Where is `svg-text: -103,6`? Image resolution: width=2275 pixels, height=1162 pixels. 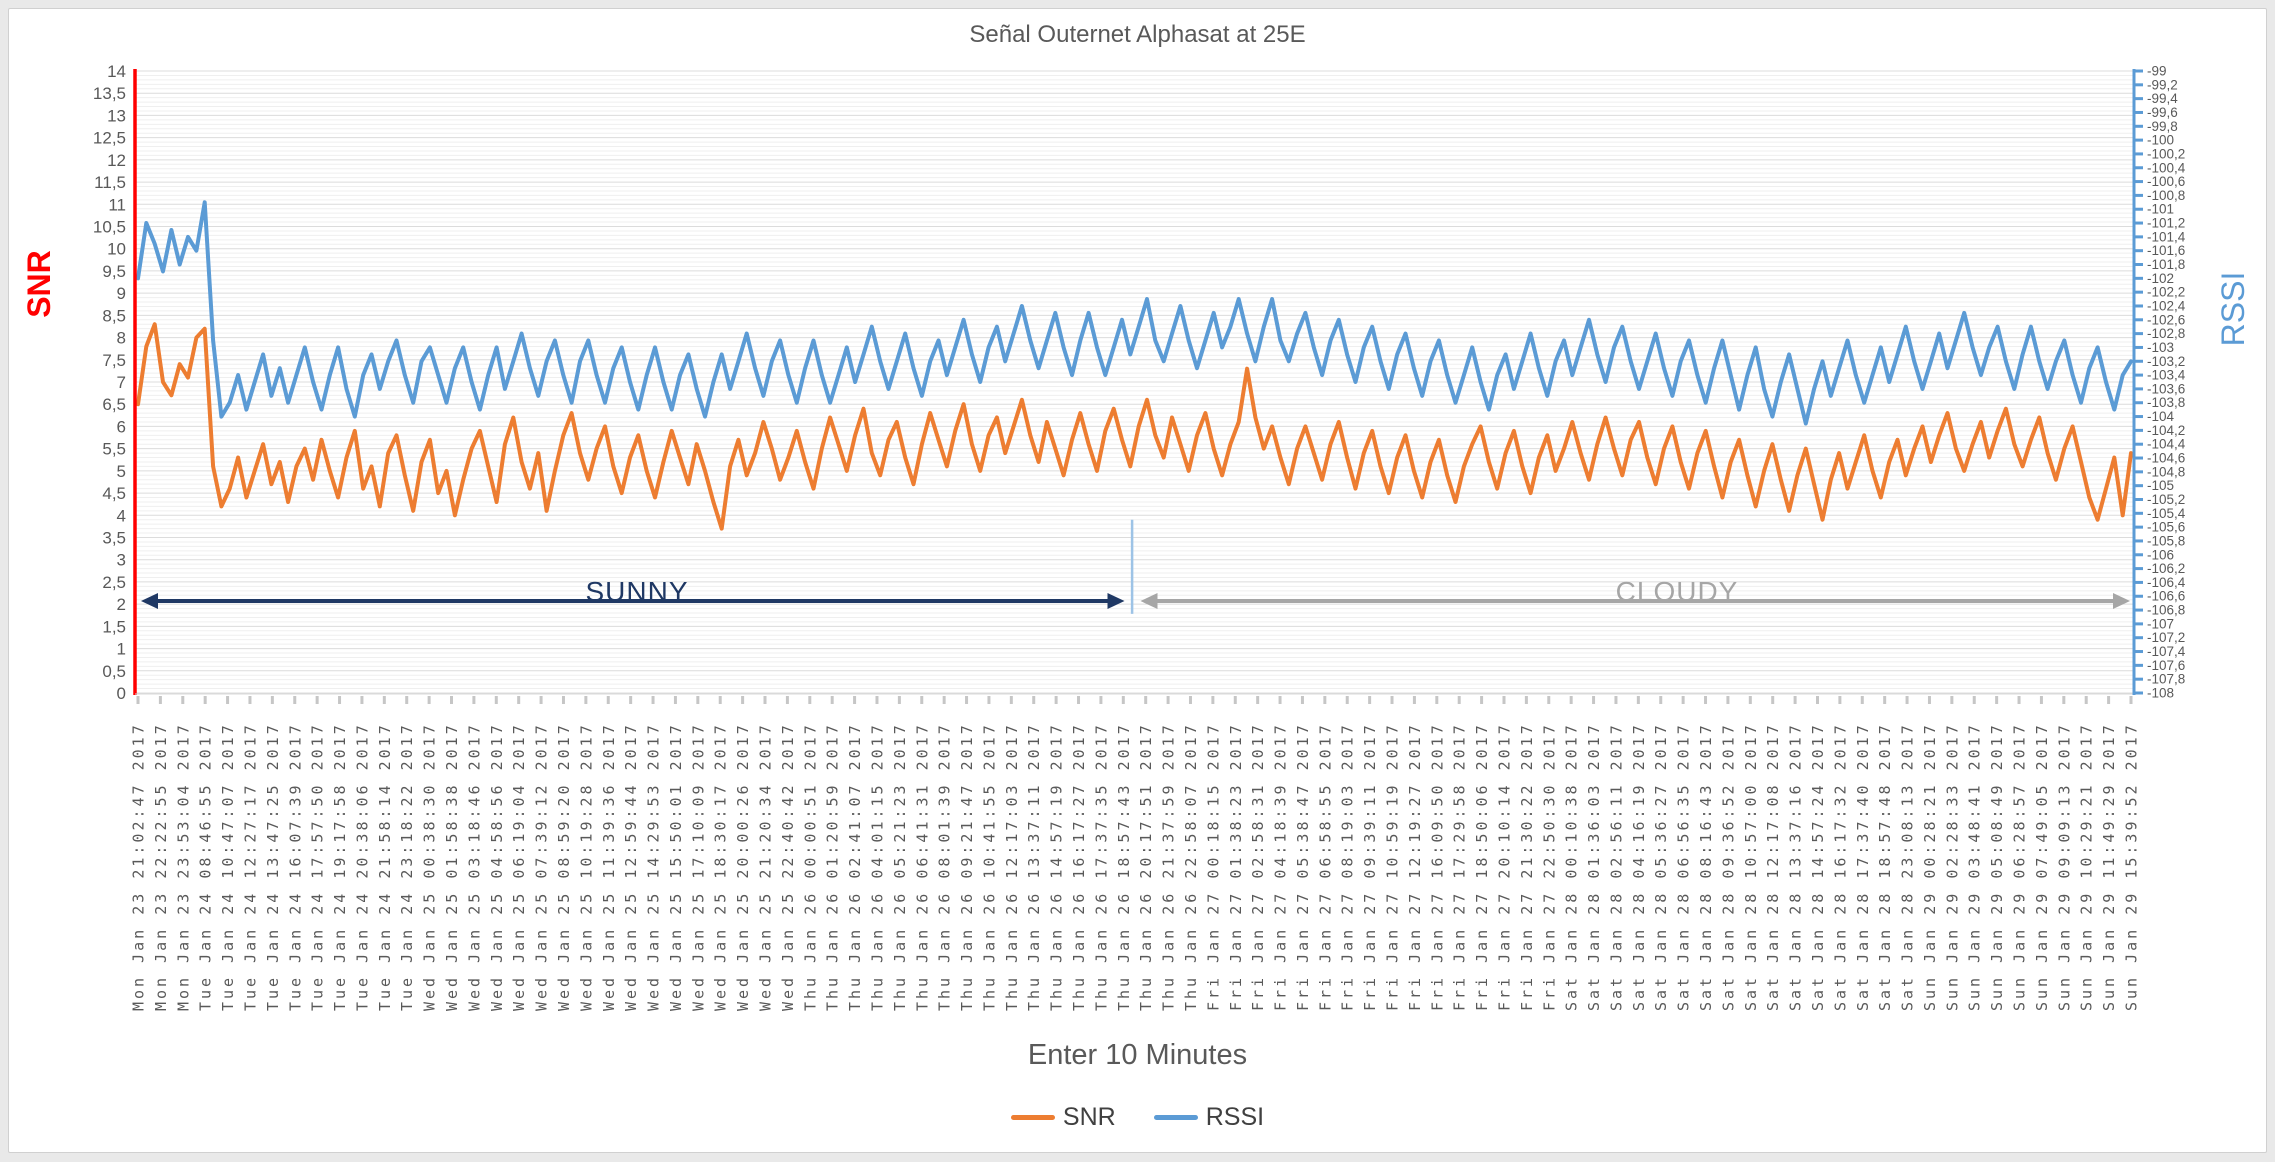
svg-text: -103,6 is located at coordinates (2166, 388).